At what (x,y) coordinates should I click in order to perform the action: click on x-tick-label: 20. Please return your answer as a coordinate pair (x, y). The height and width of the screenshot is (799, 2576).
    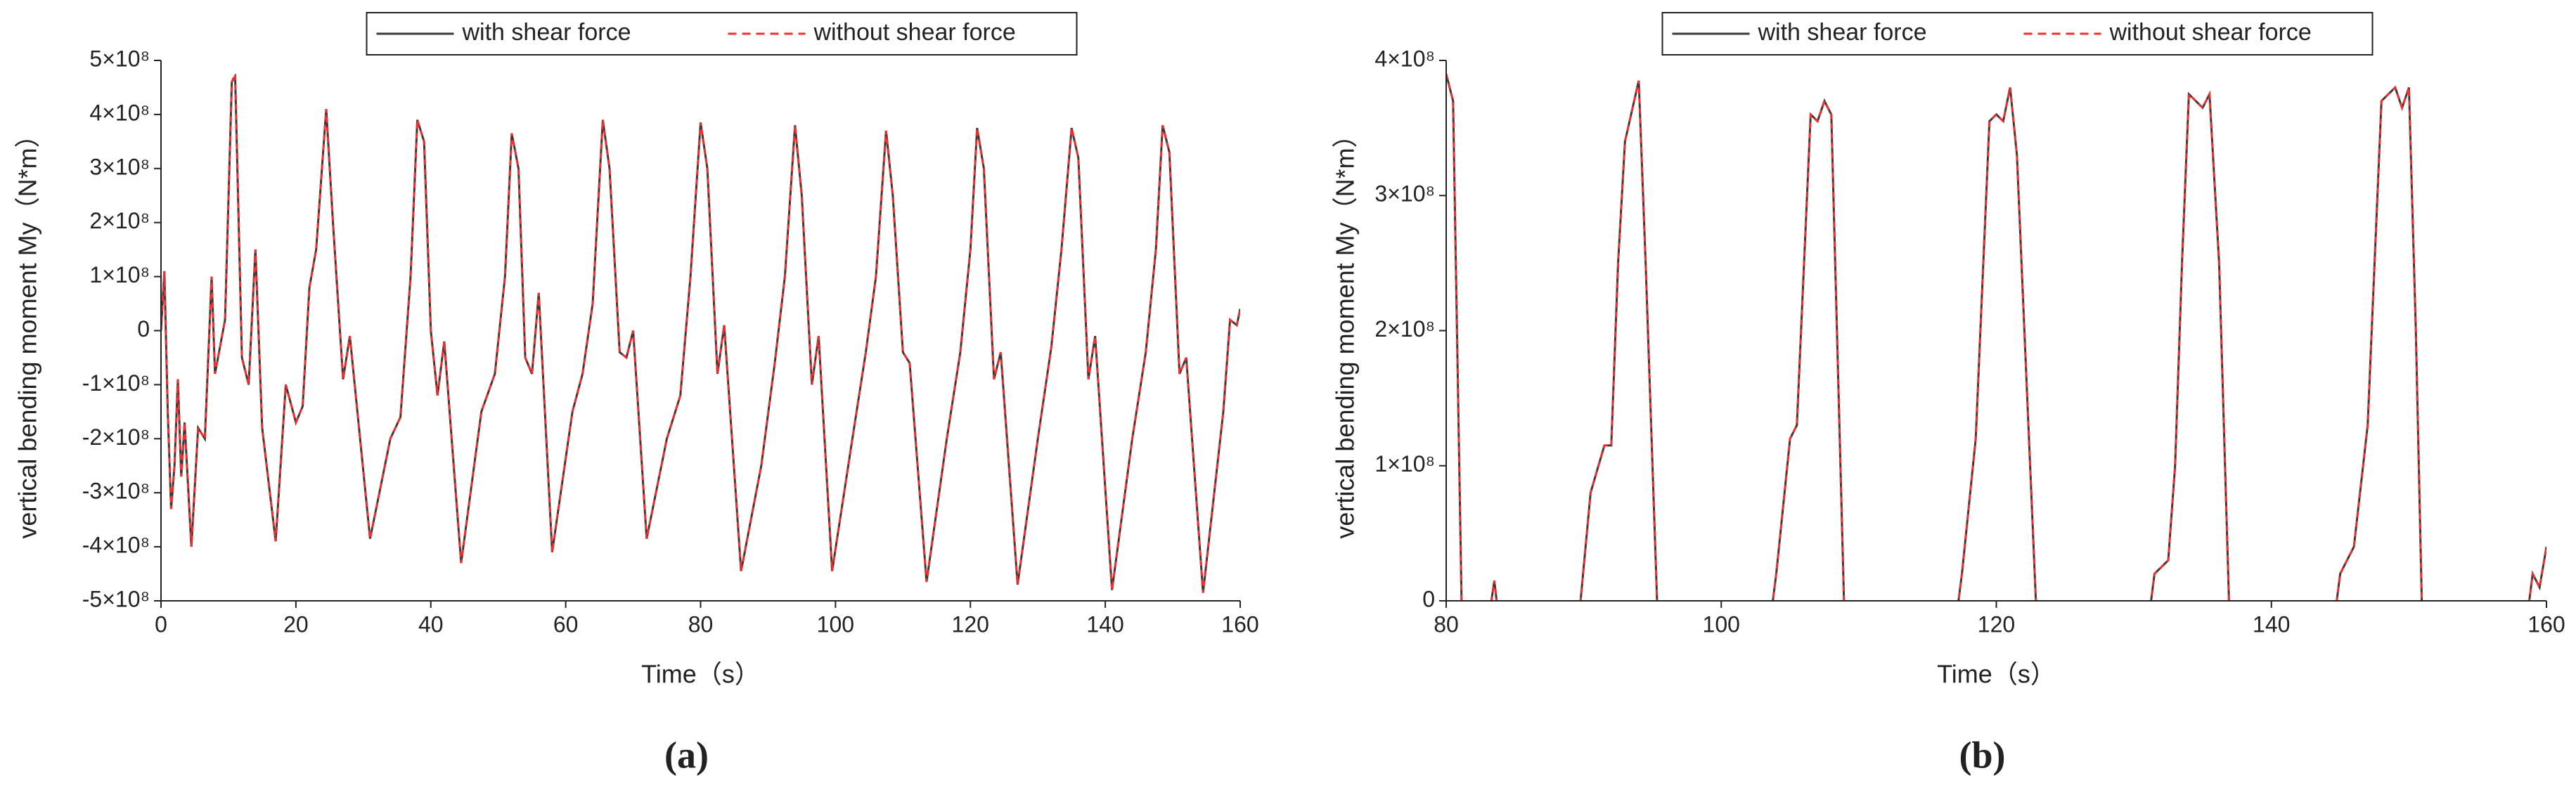
    Looking at the image, I should click on (296, 624).